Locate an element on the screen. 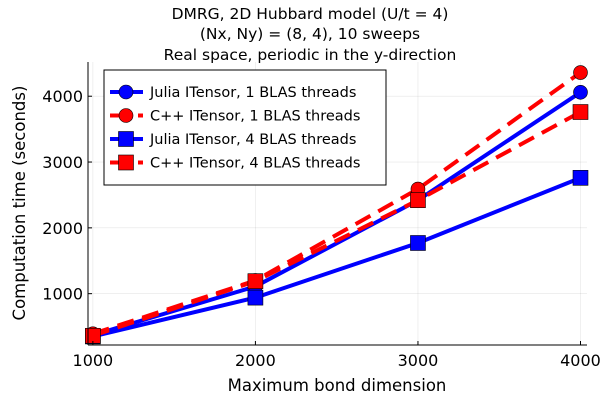  x-tick-label-1: 2000 is located at coordinates (255, 360).